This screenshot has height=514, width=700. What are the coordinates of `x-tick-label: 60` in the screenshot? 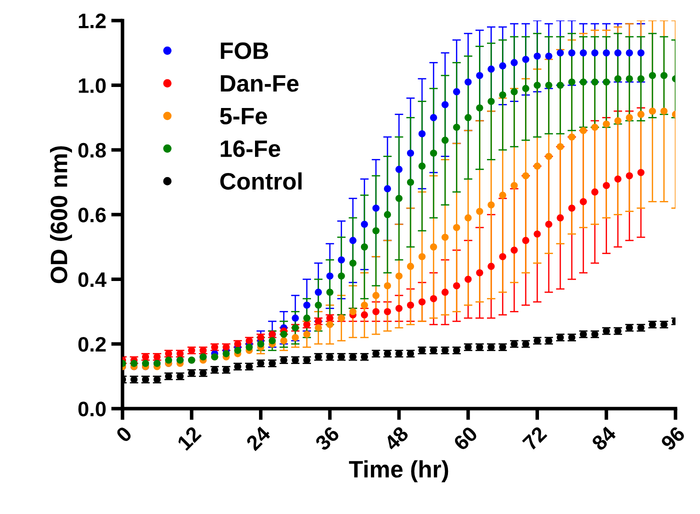 It's located at (465, 439).